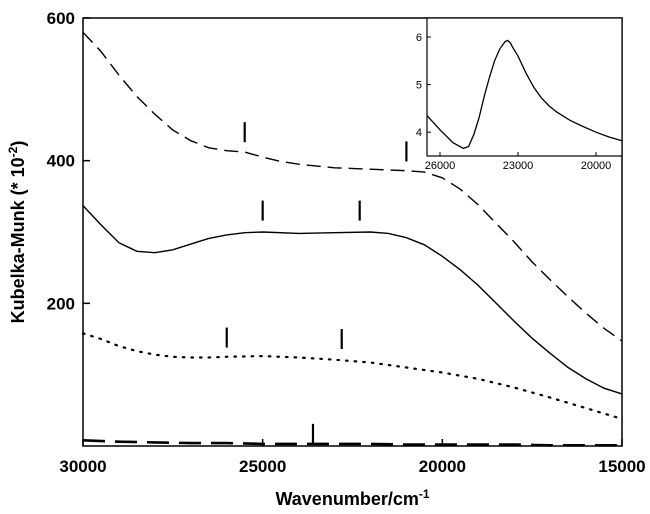  What do you see at coordinates (621, 466) in the screenshot?
I see `x-tick-label: 15000` at bounding box center [621, 466].